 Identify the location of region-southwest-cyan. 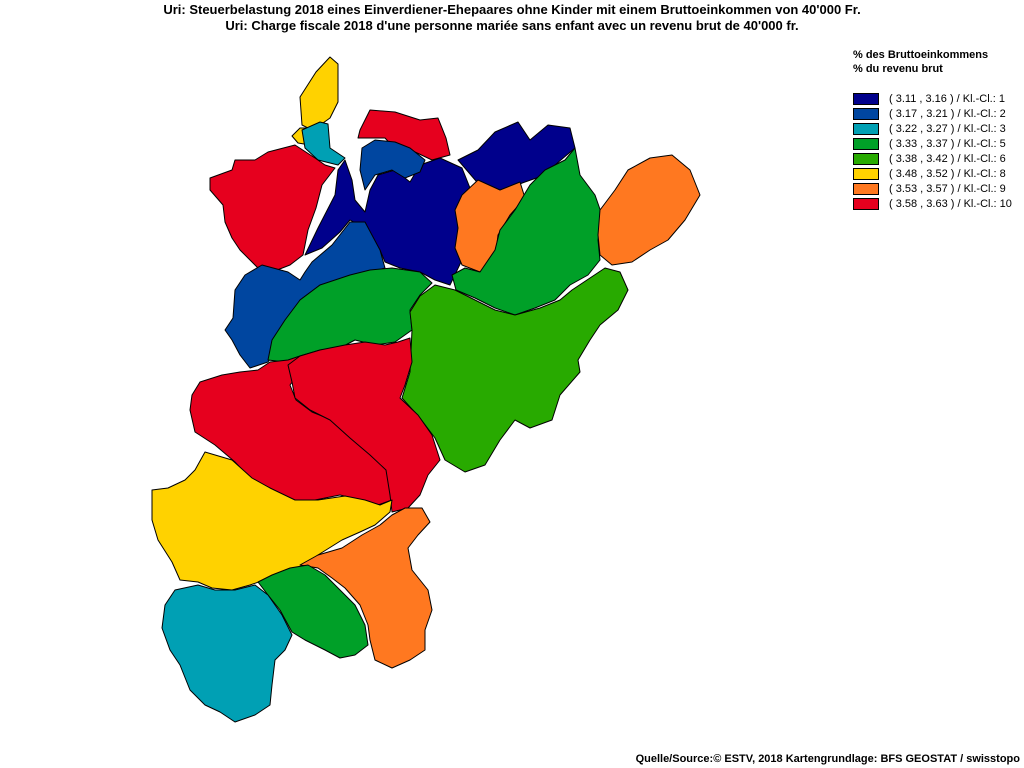
(227, 653).